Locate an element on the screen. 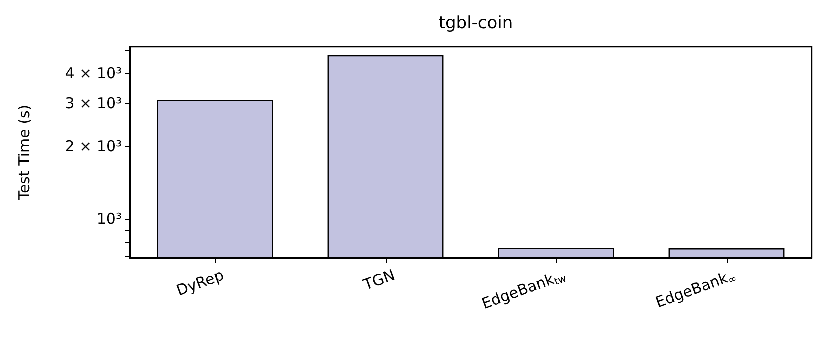 This screenshot has width=831, height=360. x-tick-label: TGN is located at coordinates (379, 280).